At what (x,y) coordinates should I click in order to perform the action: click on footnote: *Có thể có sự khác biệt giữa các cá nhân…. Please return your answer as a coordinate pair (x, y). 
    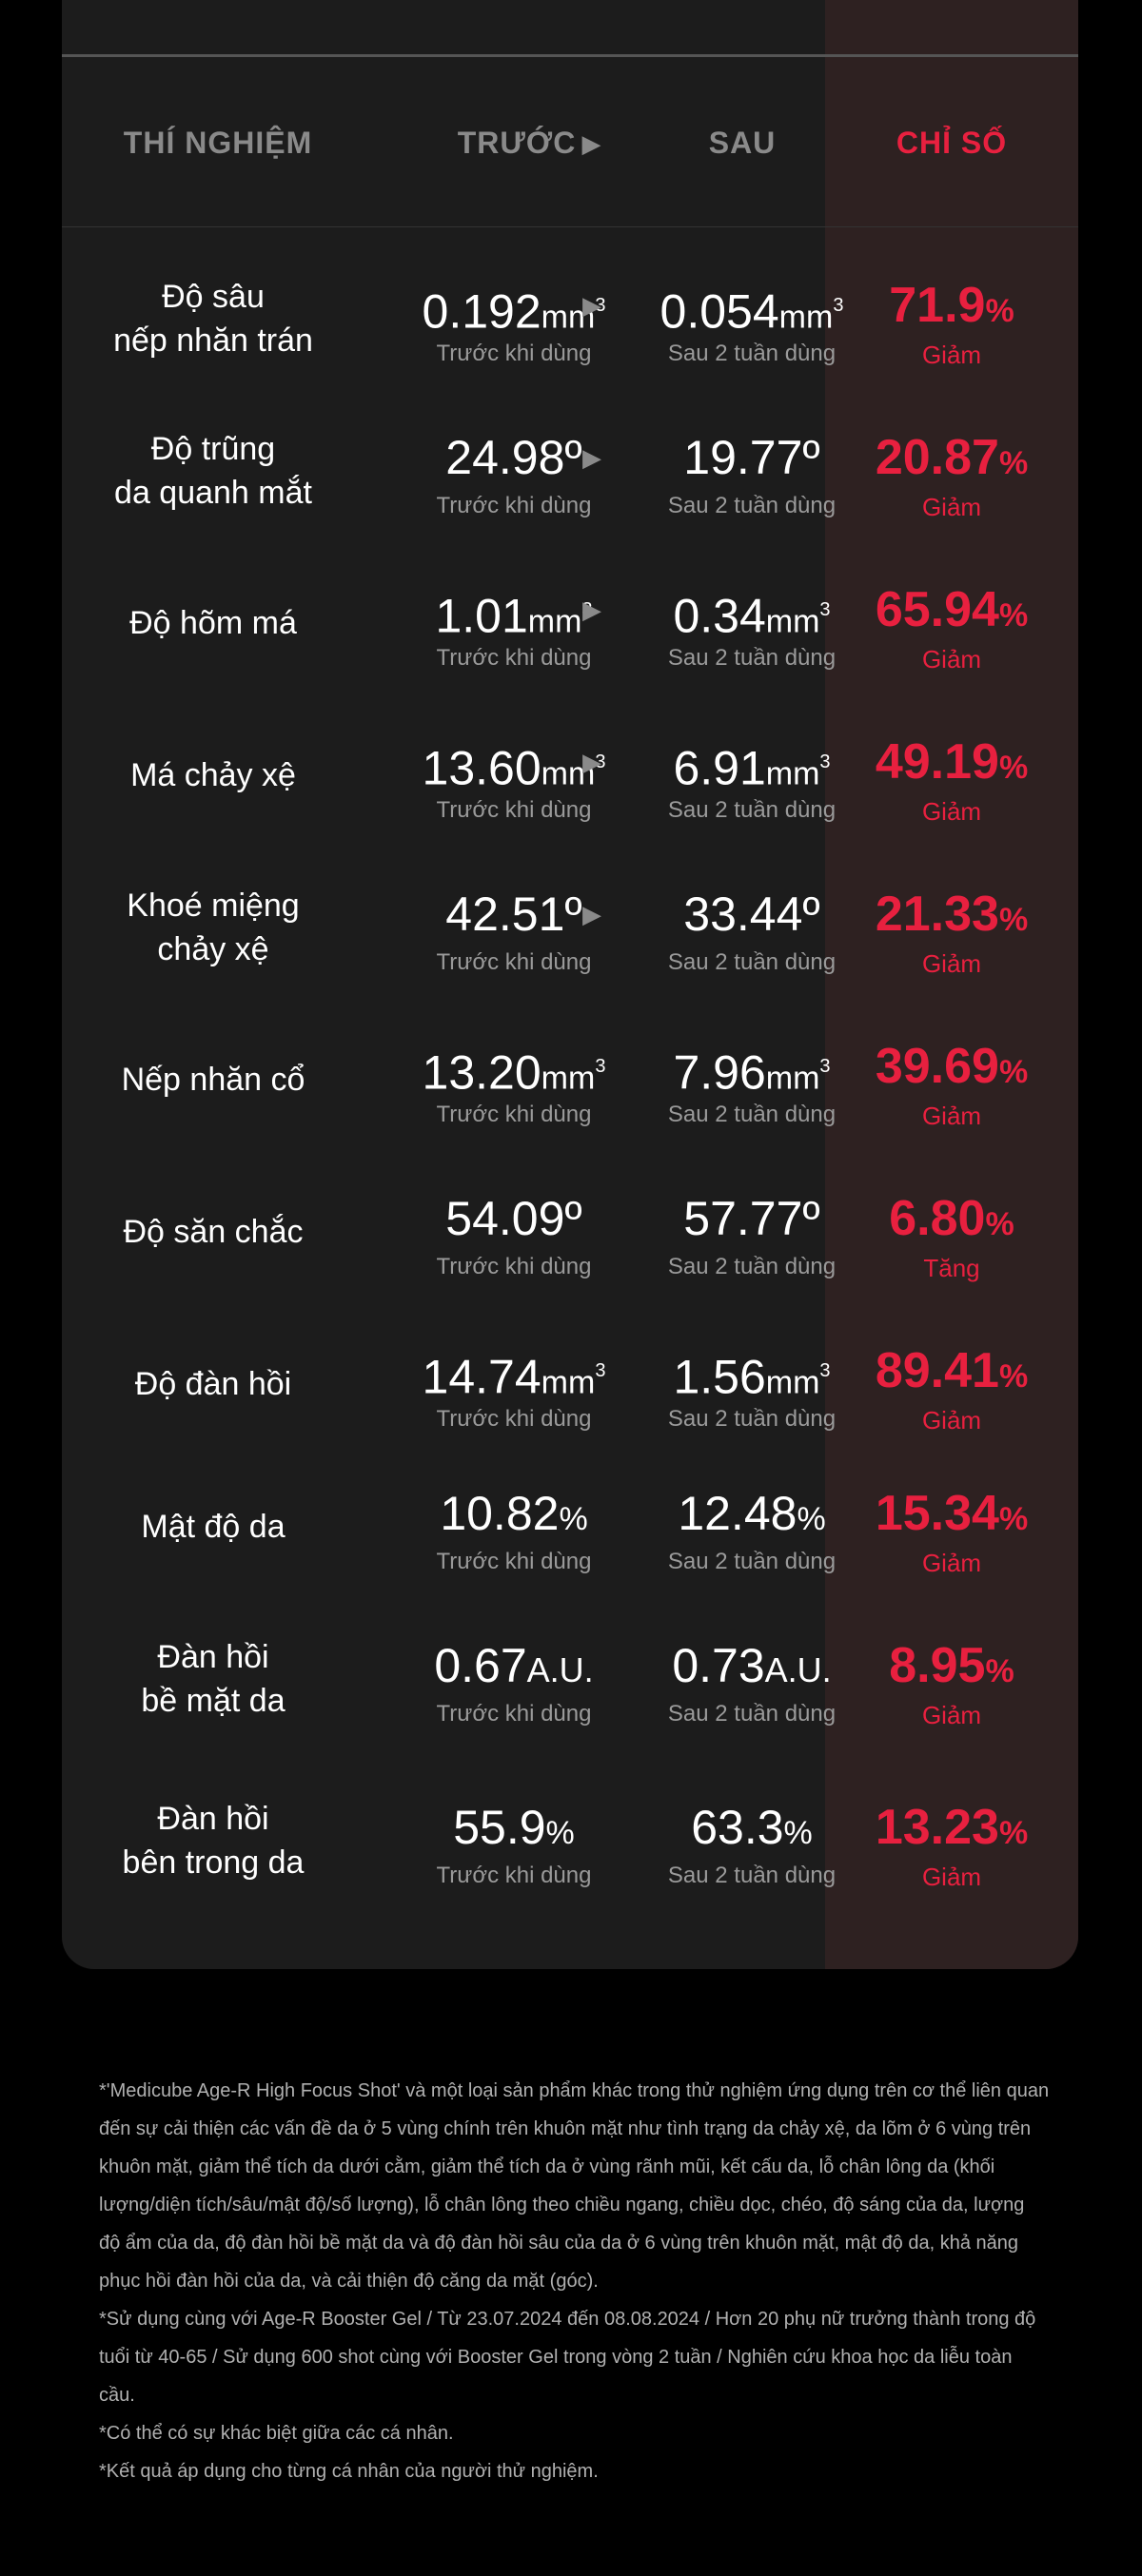
    Looking at the image, I should click on (276, 2433).